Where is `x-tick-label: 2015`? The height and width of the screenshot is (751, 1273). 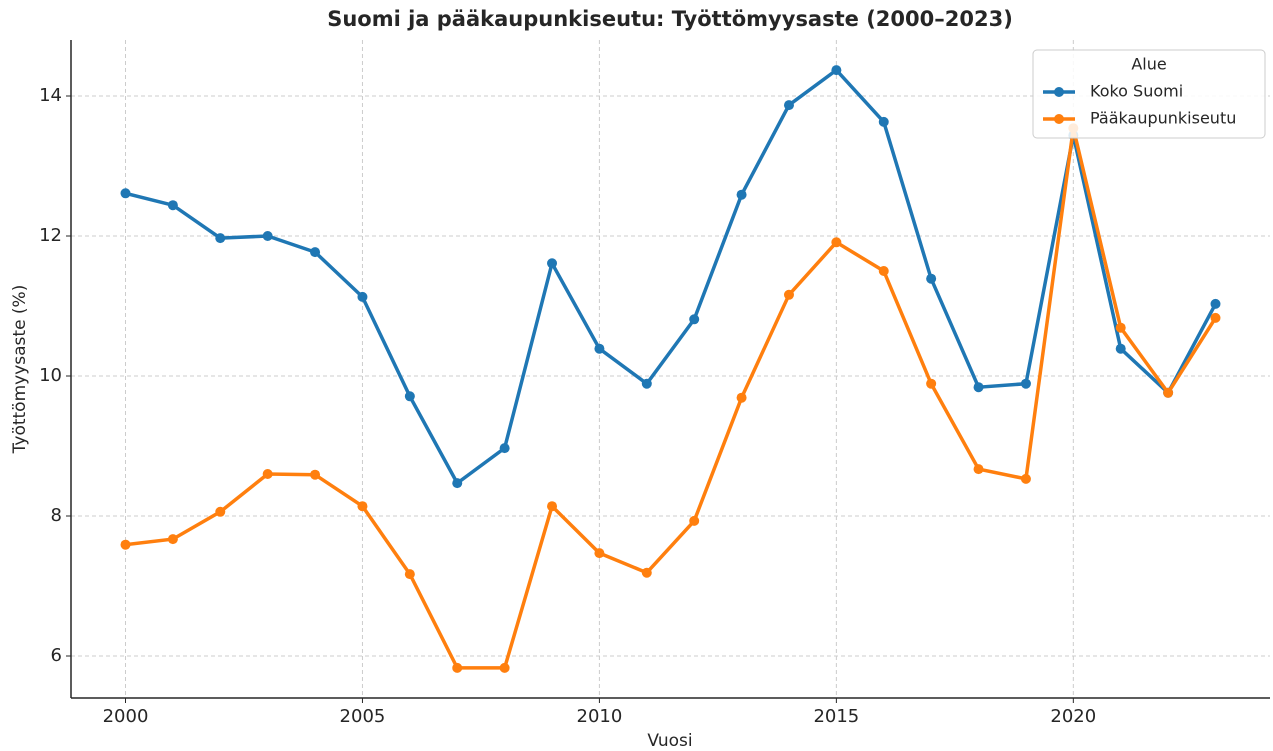
x-tick-label: 2015 is located at coordinates (836, 716).